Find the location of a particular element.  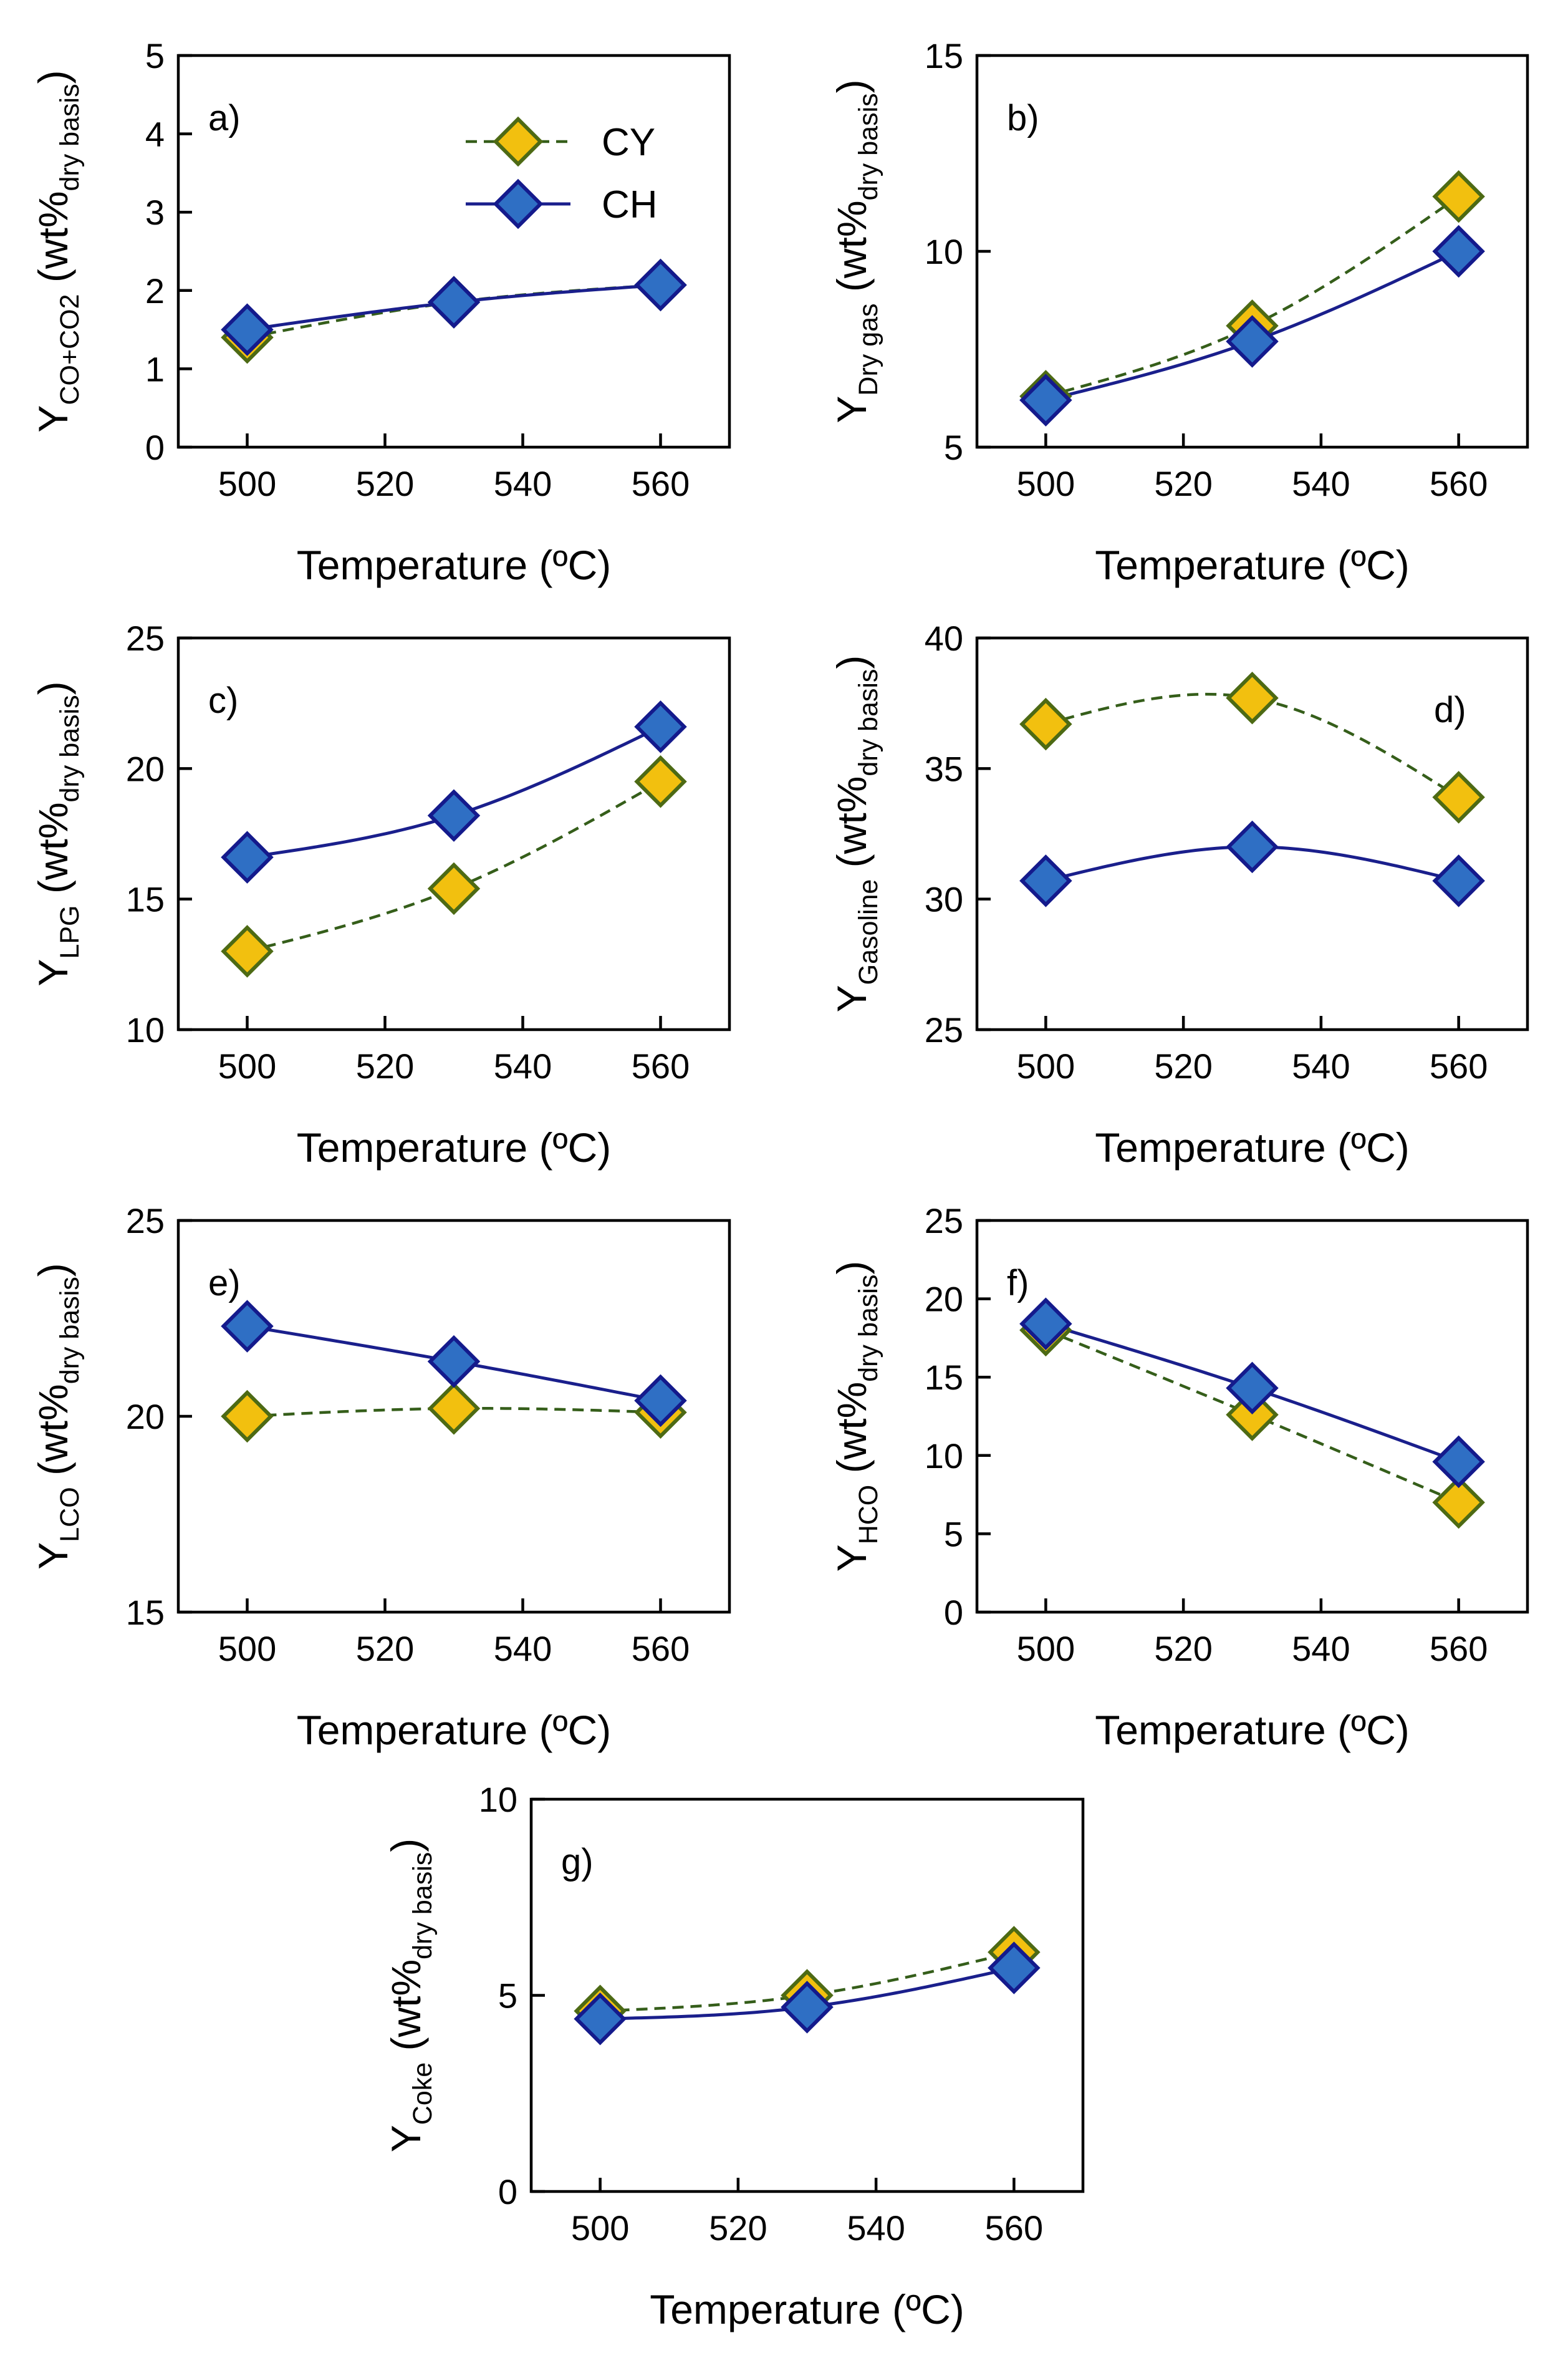

panel-label: g) is located at coordinates (577, 1862).